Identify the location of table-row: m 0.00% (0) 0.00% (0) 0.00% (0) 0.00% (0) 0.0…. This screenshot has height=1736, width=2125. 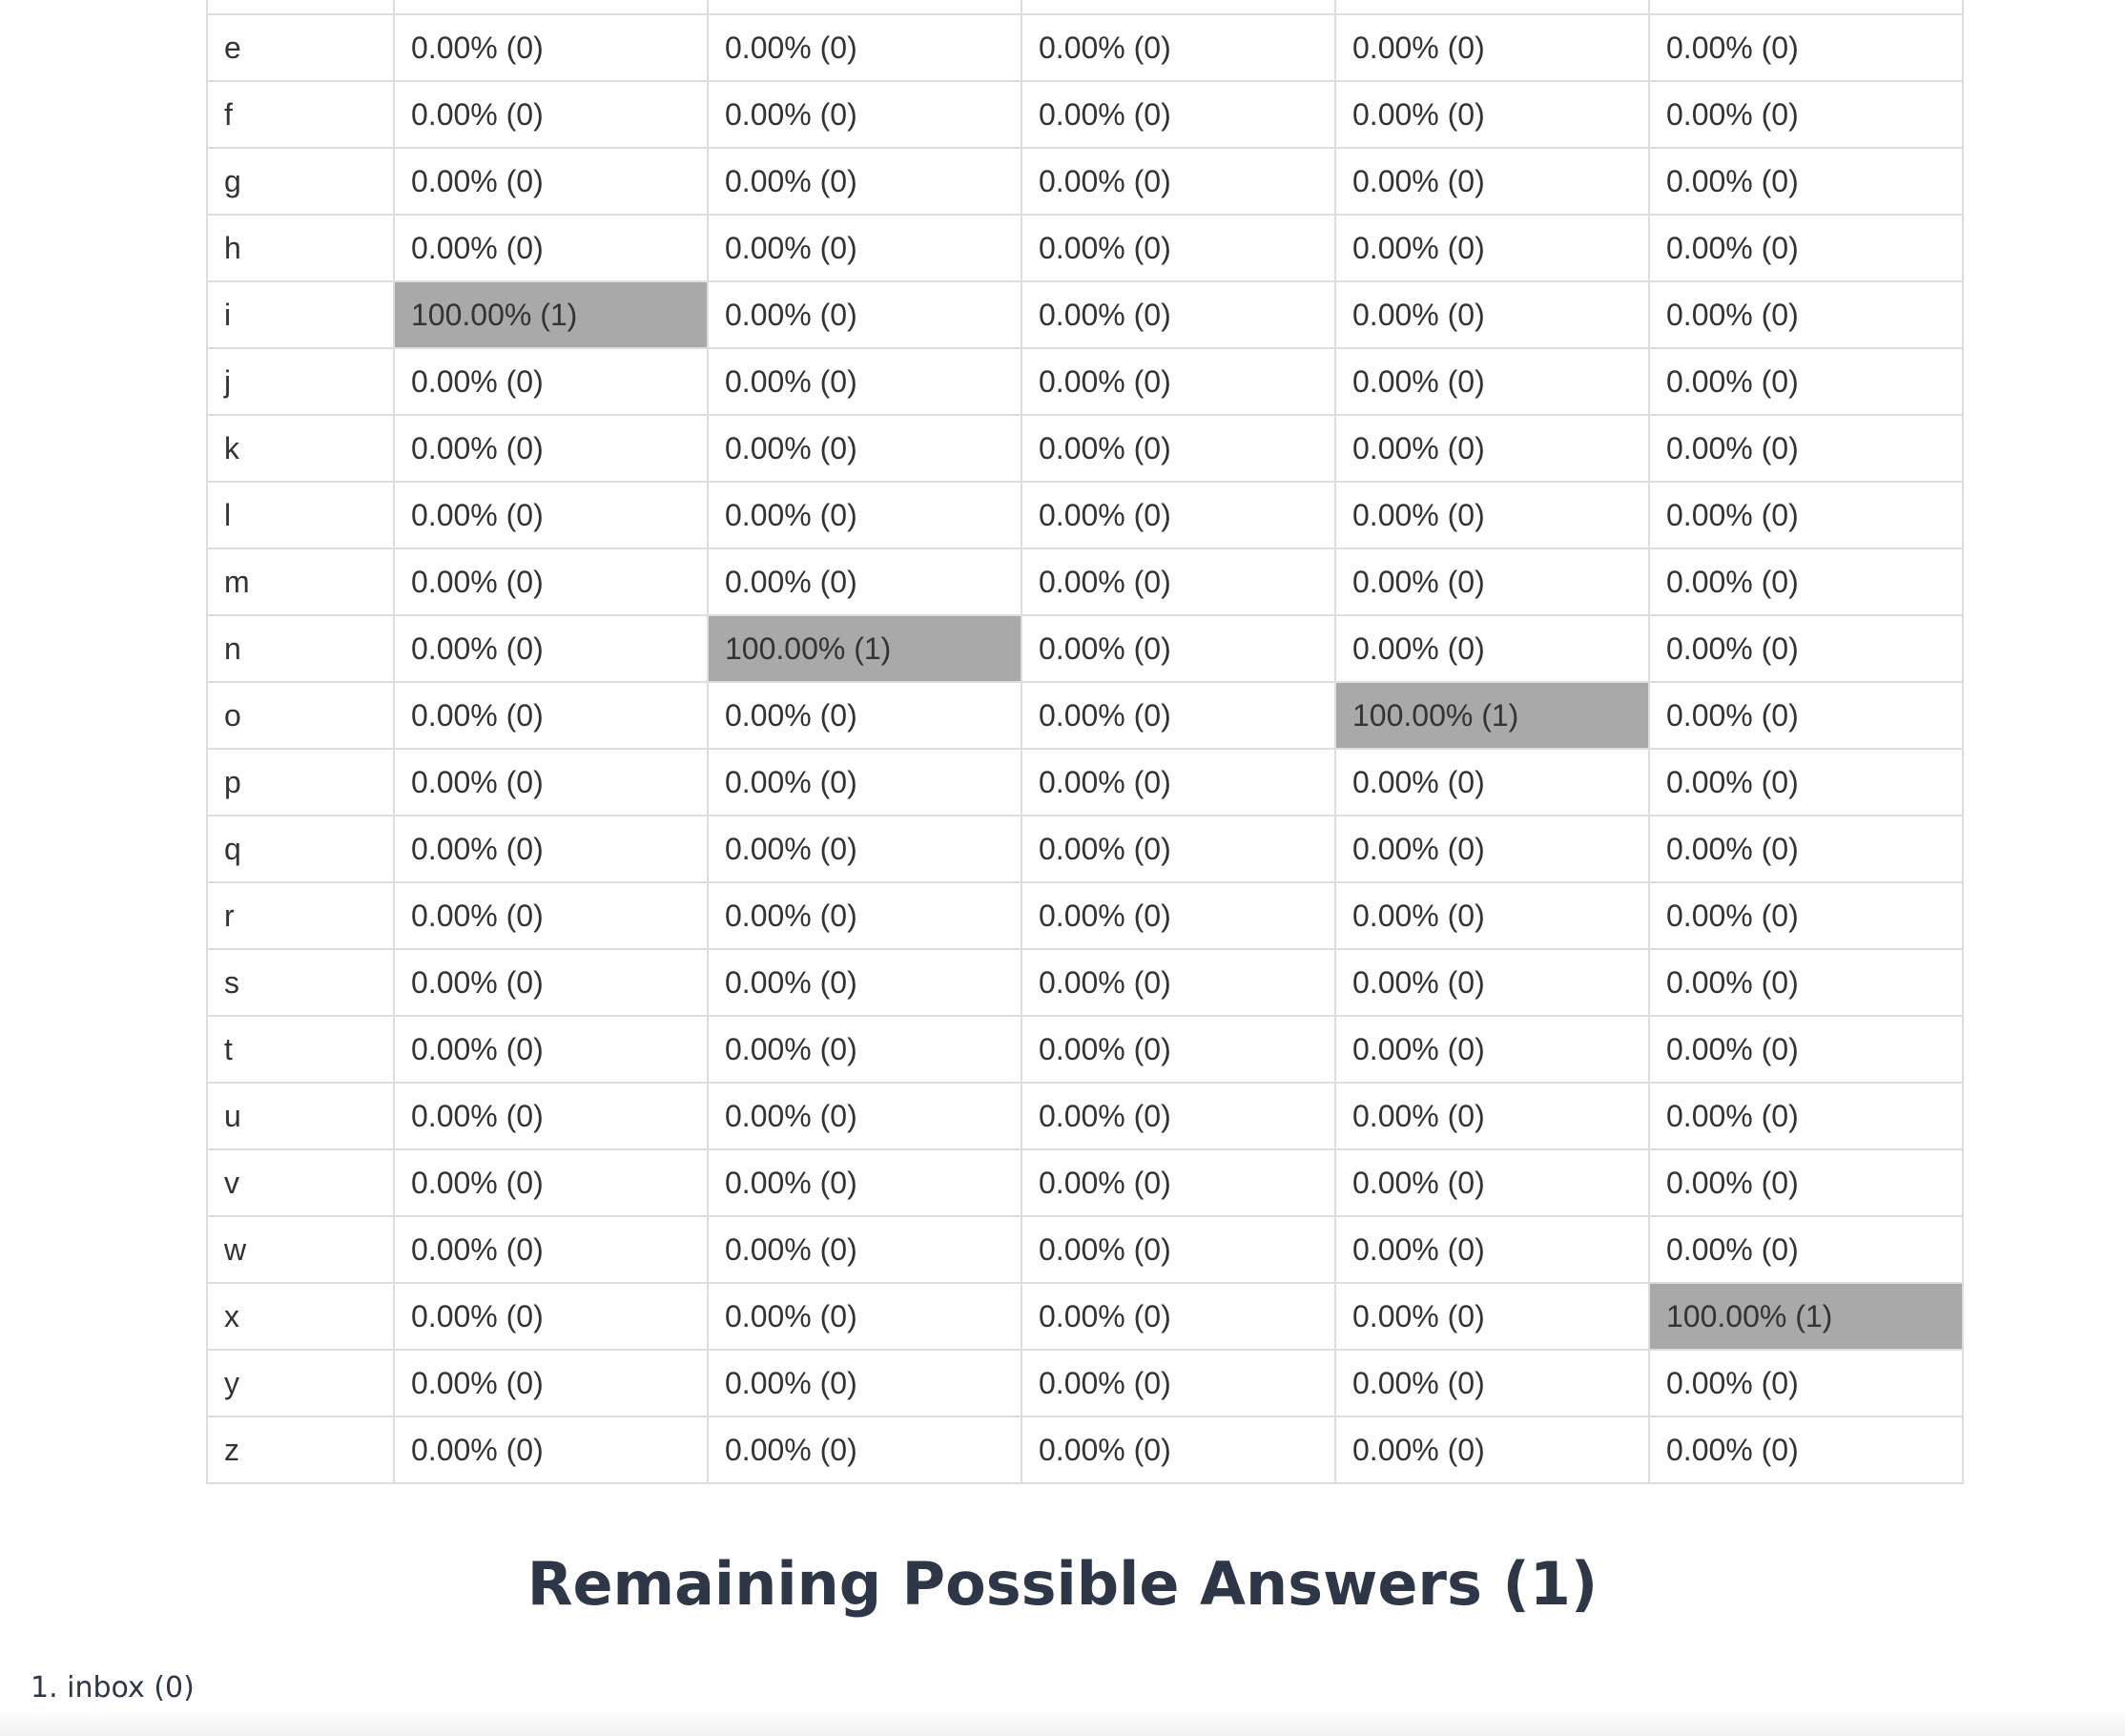
(1085, 582).